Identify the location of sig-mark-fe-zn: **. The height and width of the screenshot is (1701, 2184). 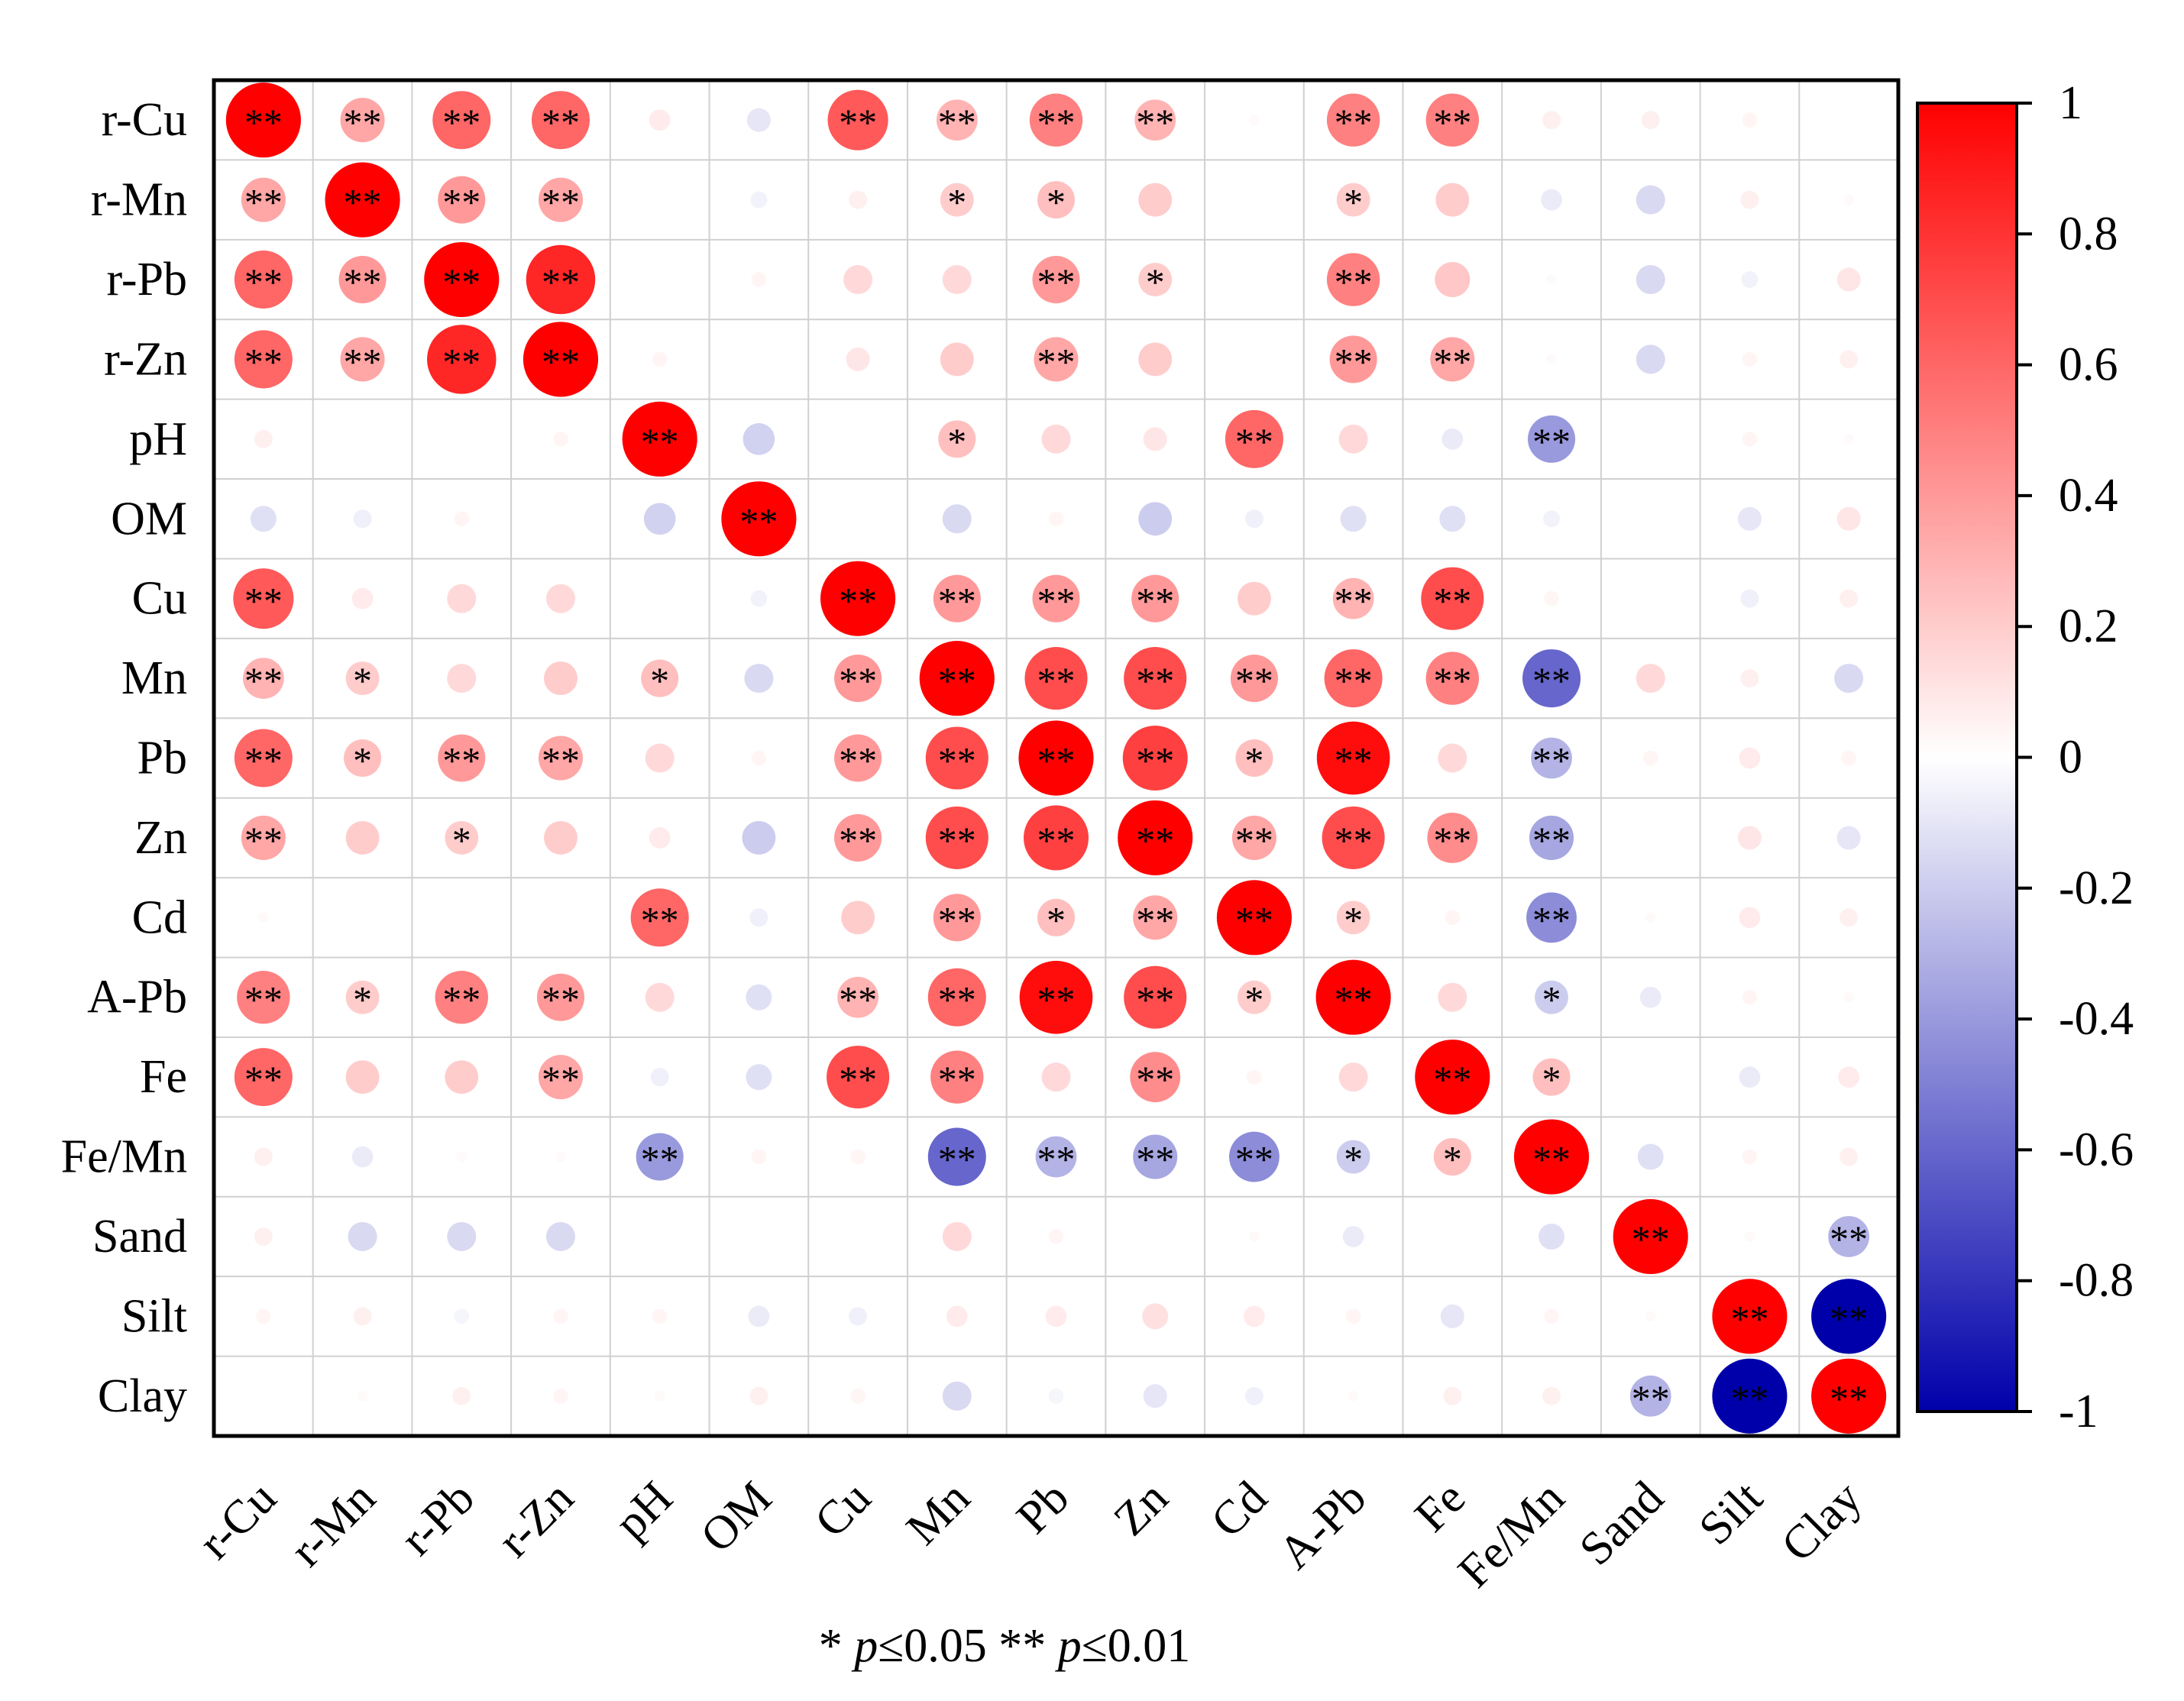
(1155, 1079).